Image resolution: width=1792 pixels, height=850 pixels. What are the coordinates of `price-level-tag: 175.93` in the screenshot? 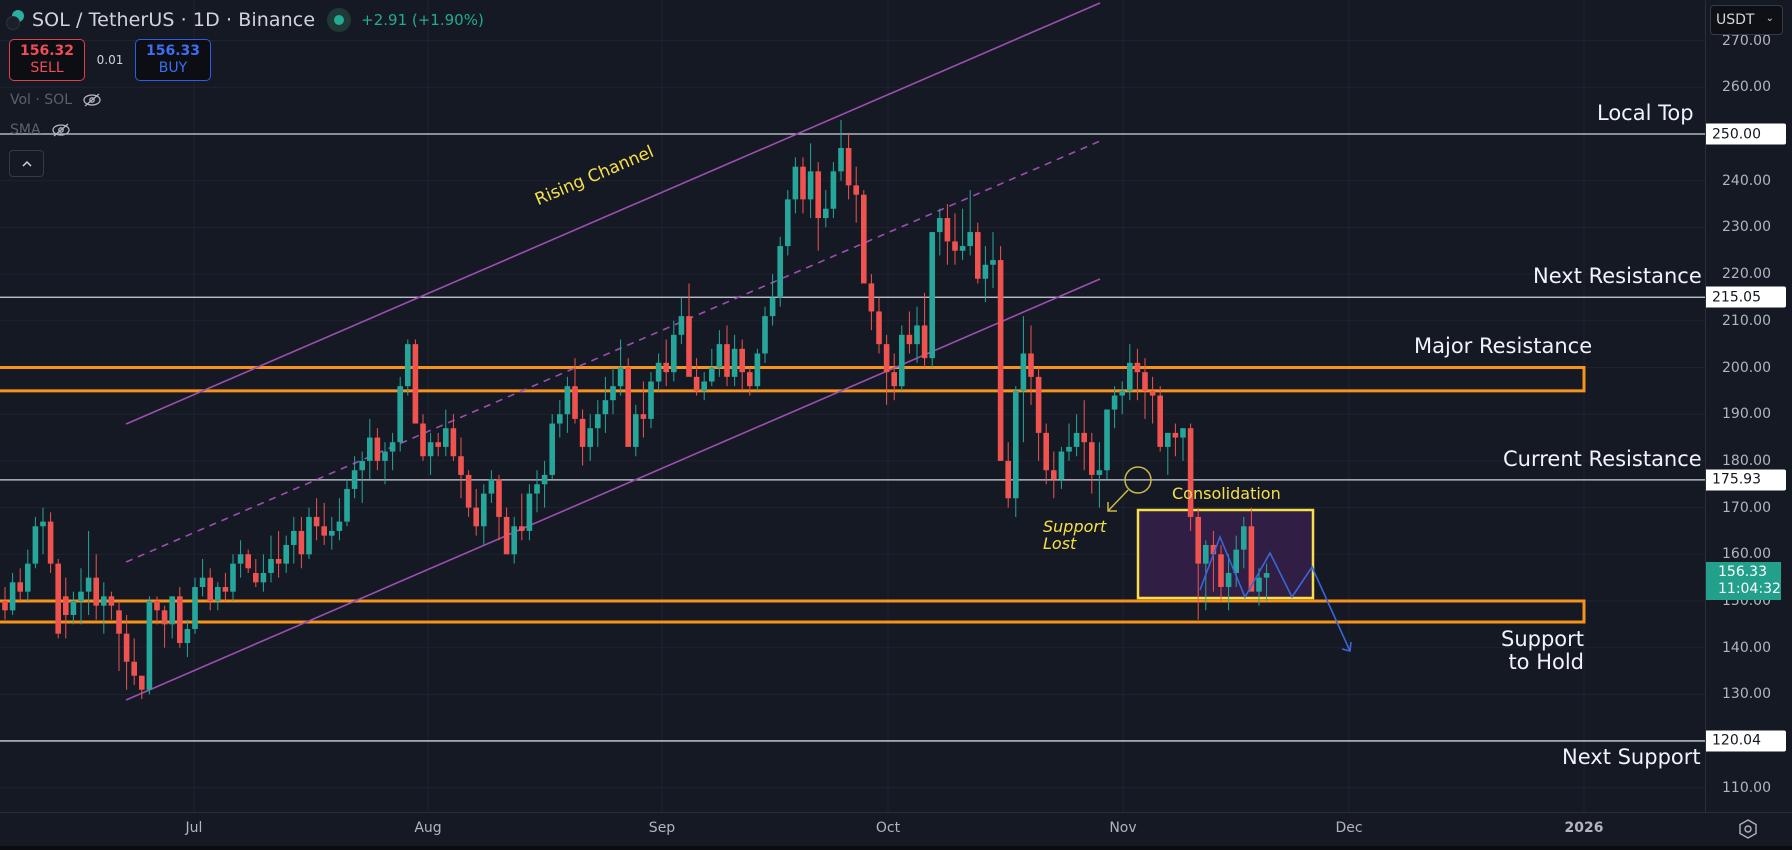 It's located at (1746, 480).